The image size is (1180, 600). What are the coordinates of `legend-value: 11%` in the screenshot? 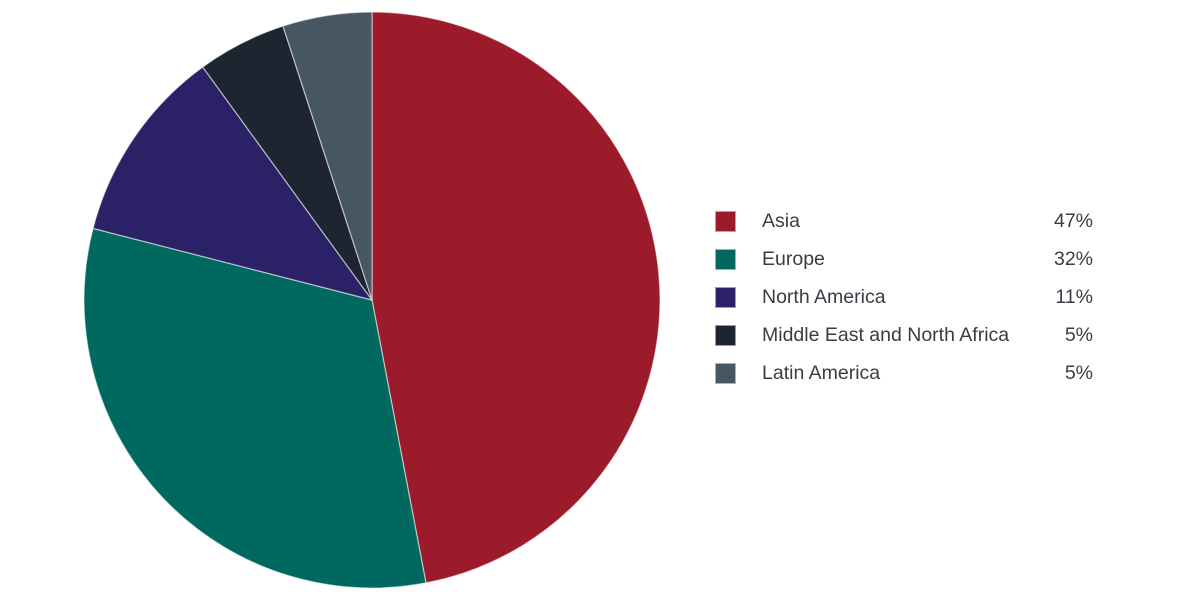 It's located at (1074, 297).